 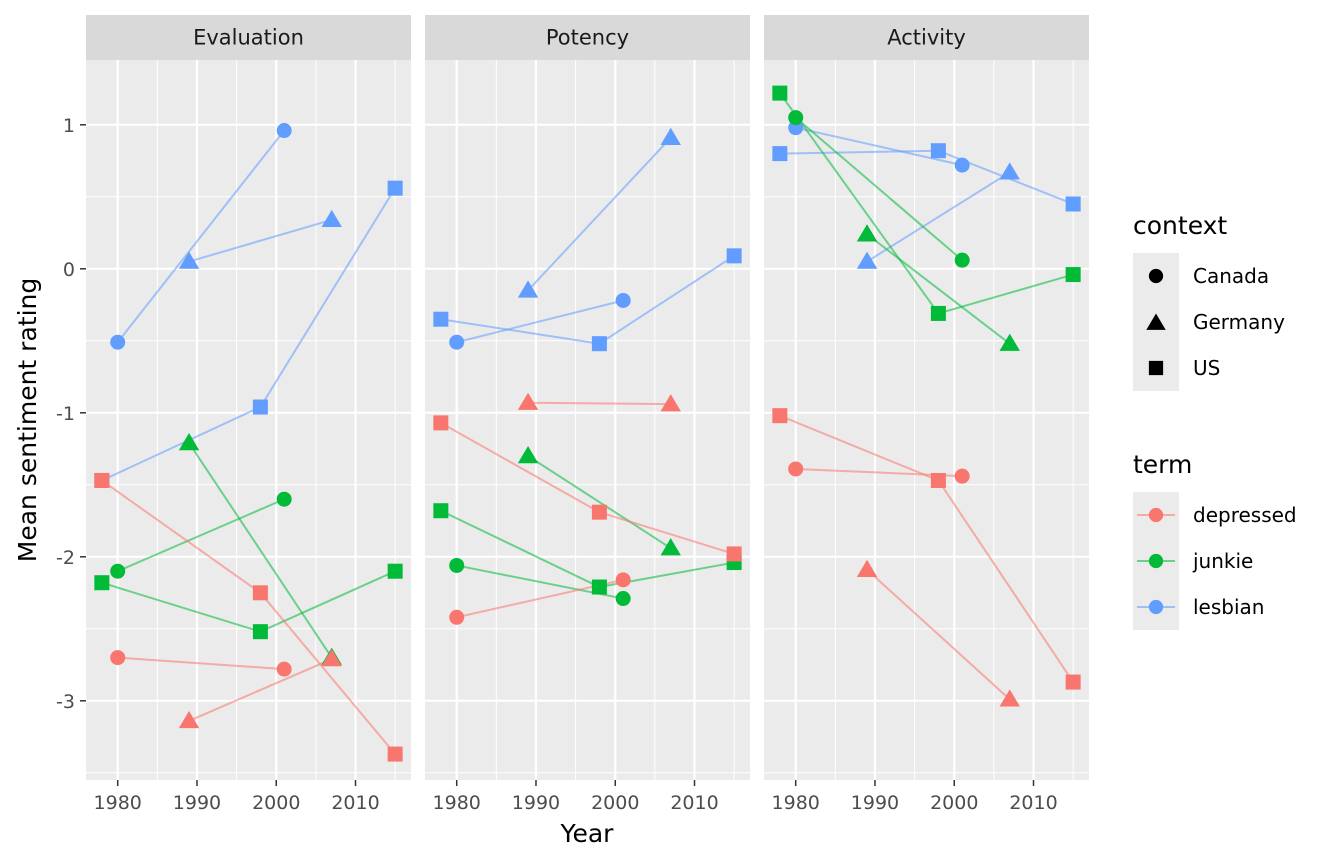 I want to click on y-tick-label: 0, so click(x=69, y=270).